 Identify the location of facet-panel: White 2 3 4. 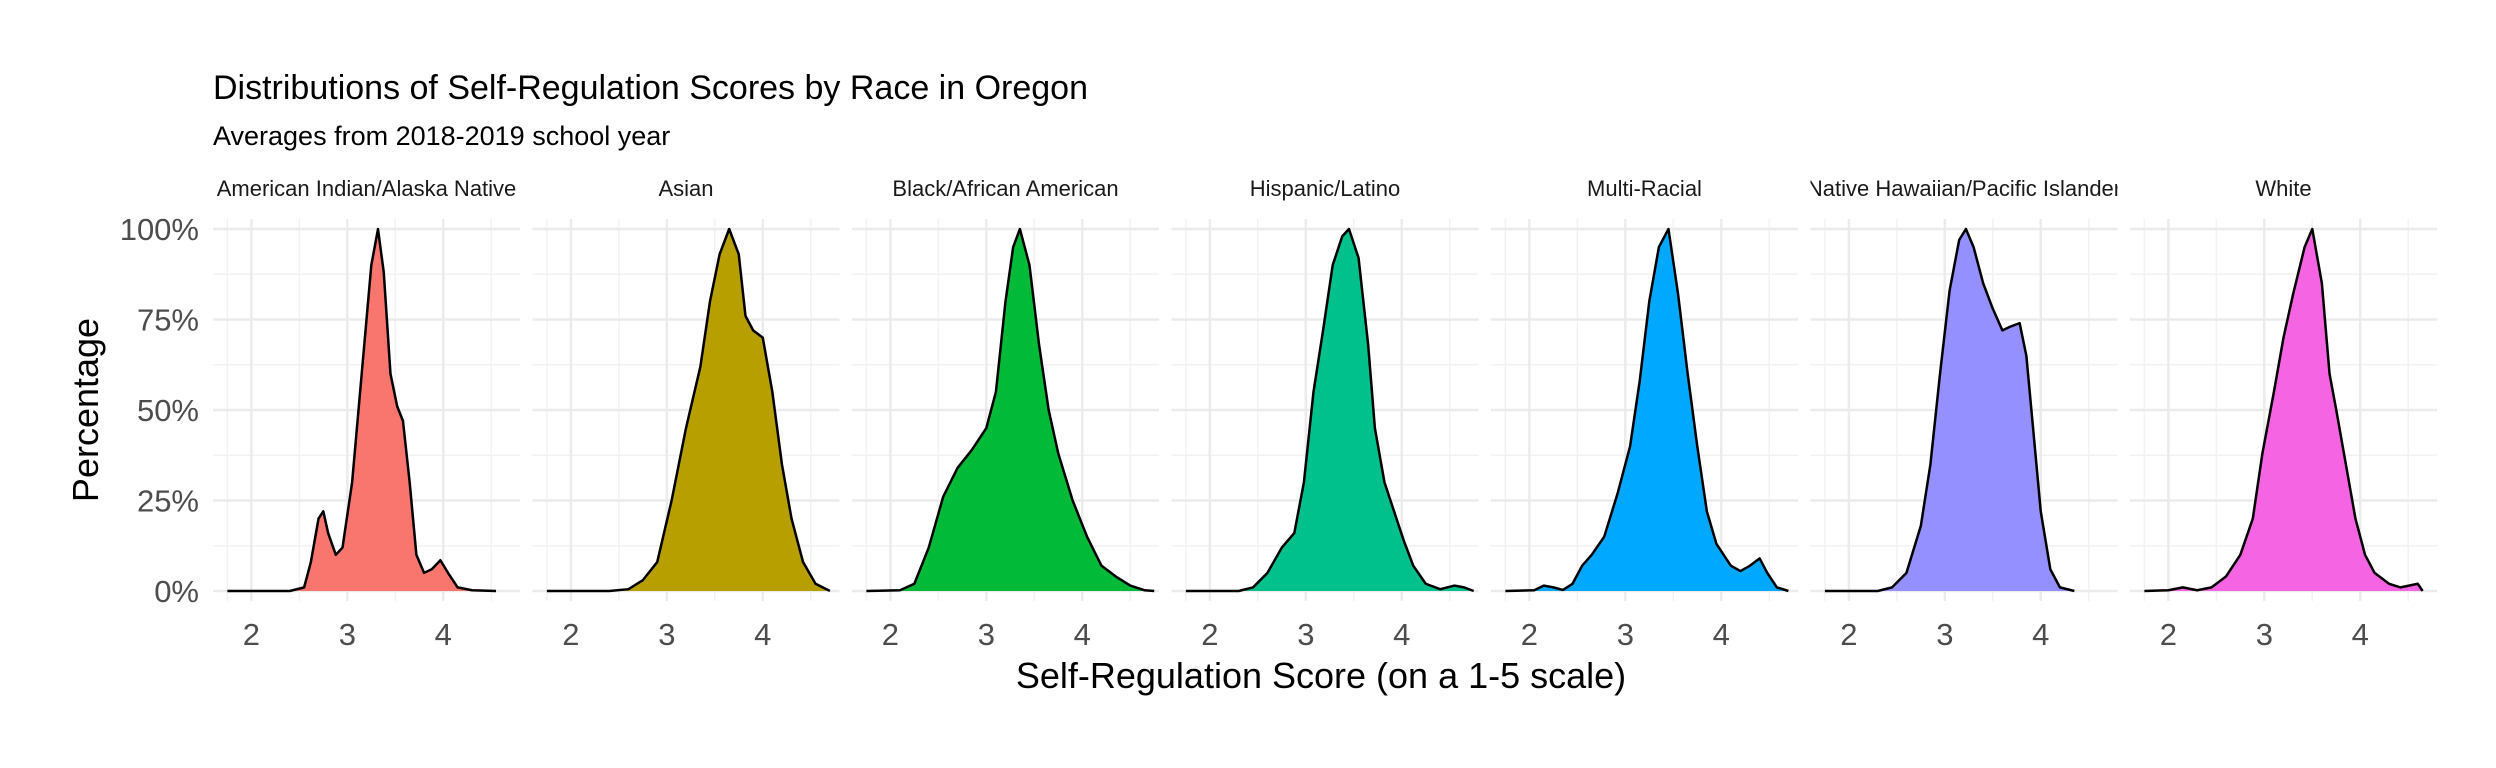
(2283, 414).